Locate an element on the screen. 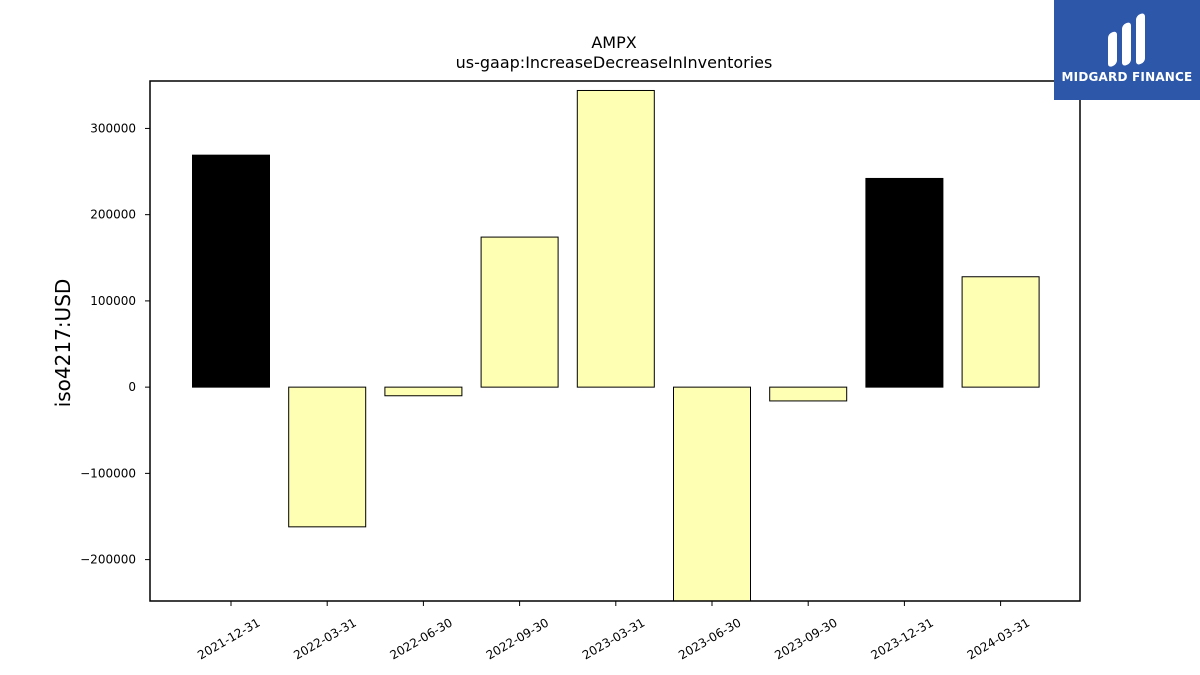 Image resolution: width=1200 pixels, height=675 pixels. midgard-logo-icon is located at coordinates (1126, 40).